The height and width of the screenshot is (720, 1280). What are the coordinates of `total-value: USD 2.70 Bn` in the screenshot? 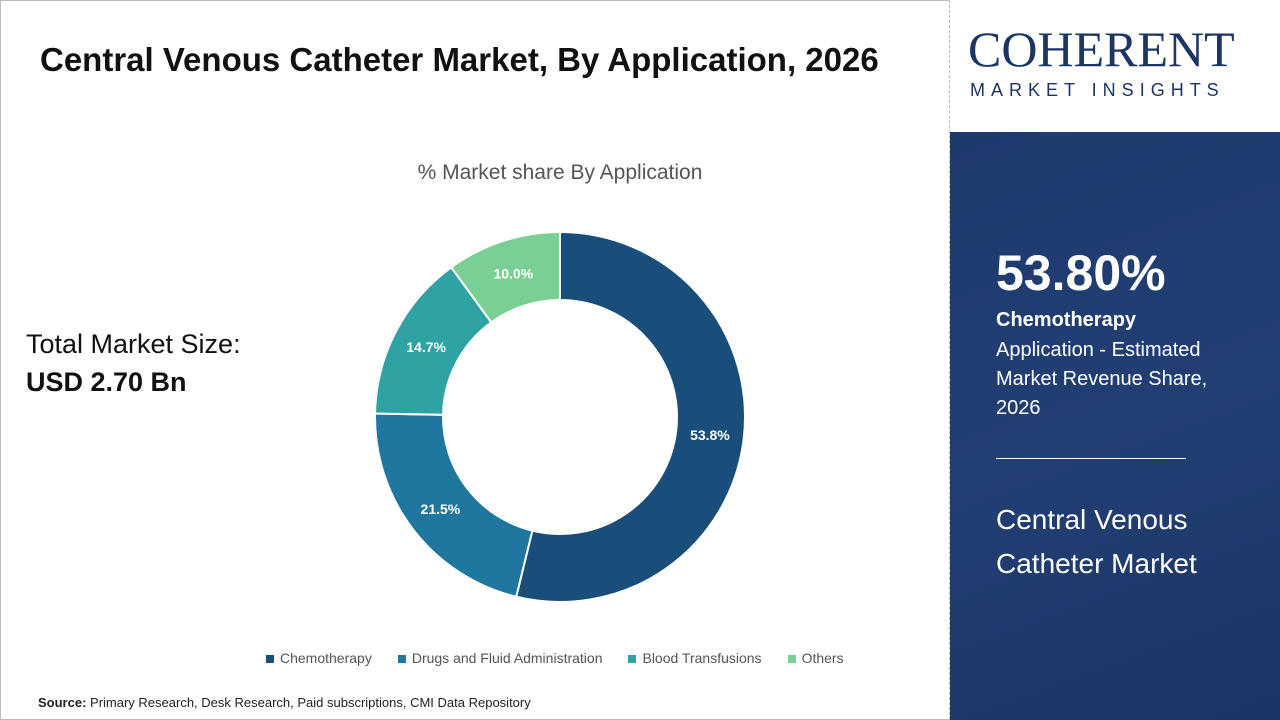 It's located at (106, 382).